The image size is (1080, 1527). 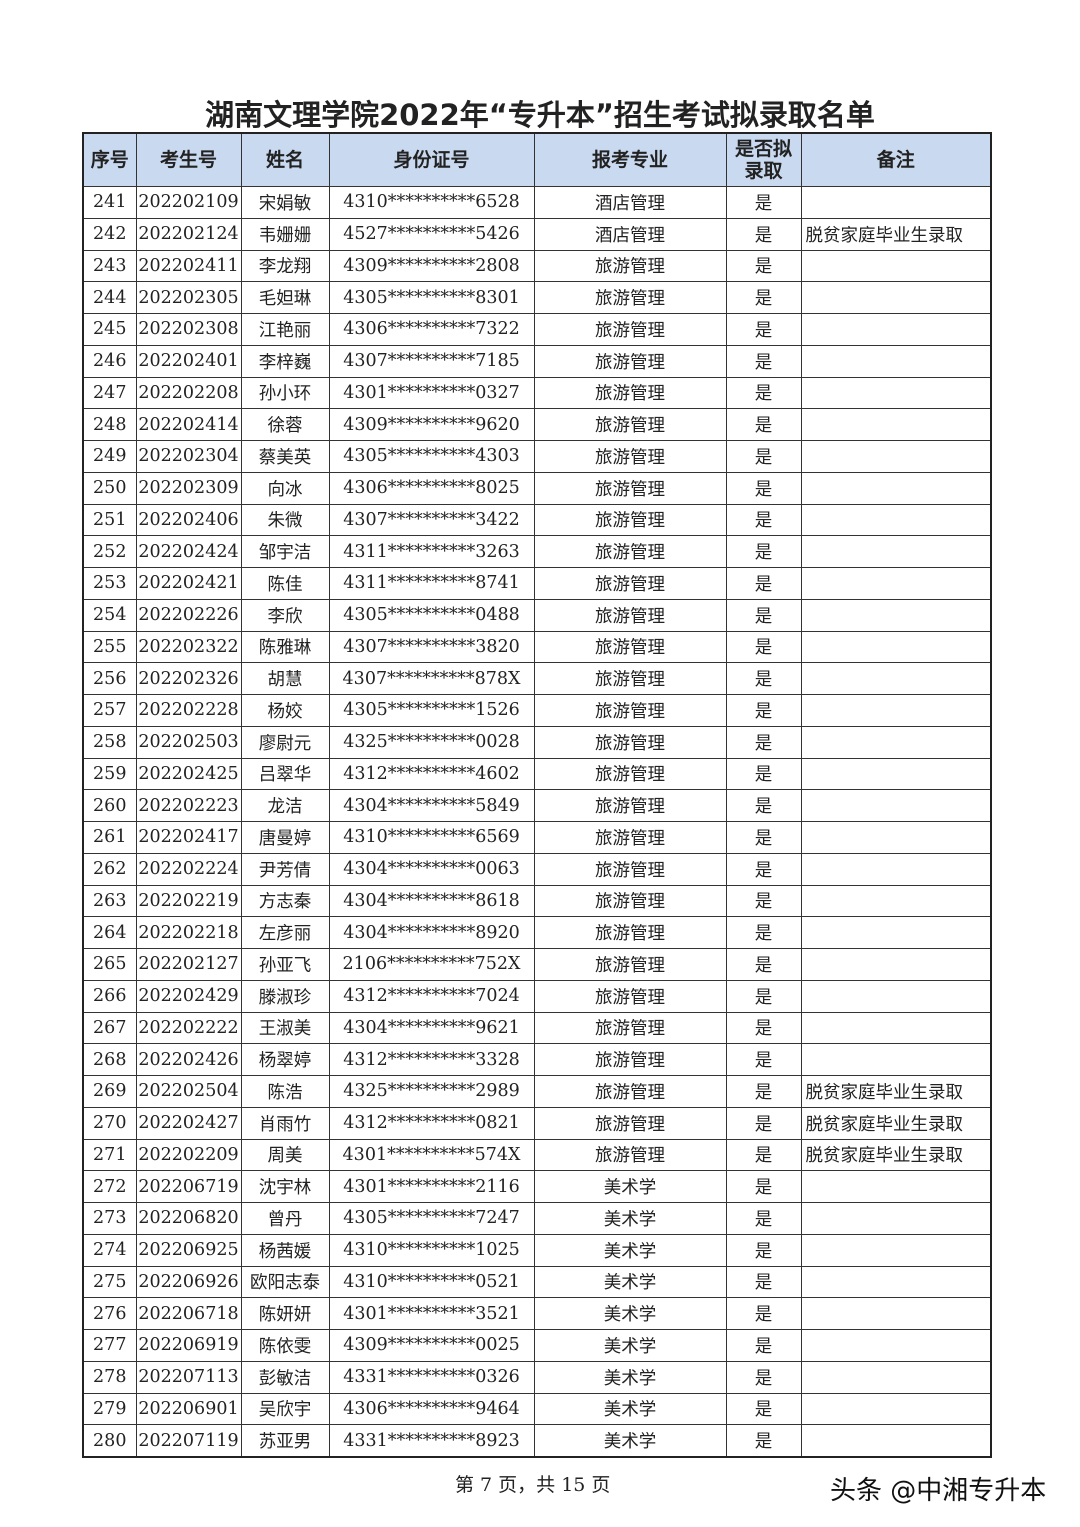 I want to click on cell-seq: 279, so click(x=109, y=1409).